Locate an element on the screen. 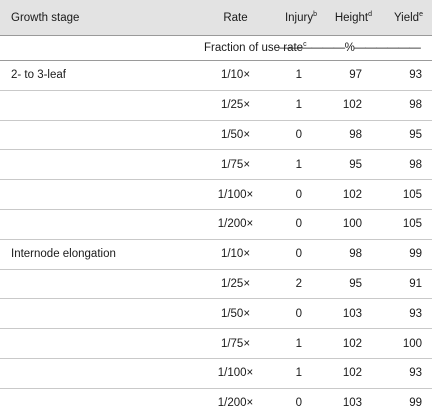  header-height-footnote: d is located at coordinates (370, 14).